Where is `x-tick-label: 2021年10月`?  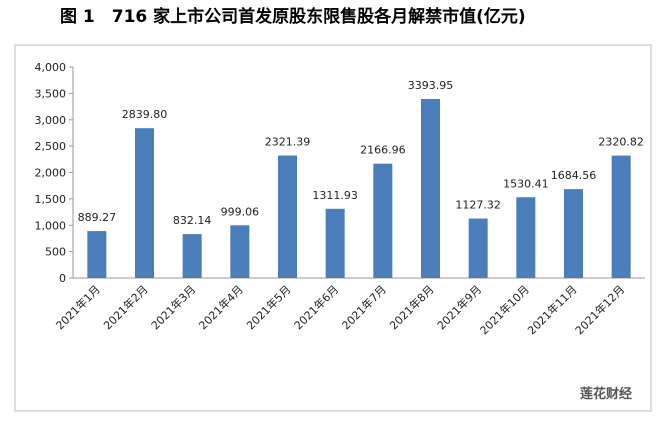
x-tick-label: 2021年10月 is located at coordinates (504, 309).